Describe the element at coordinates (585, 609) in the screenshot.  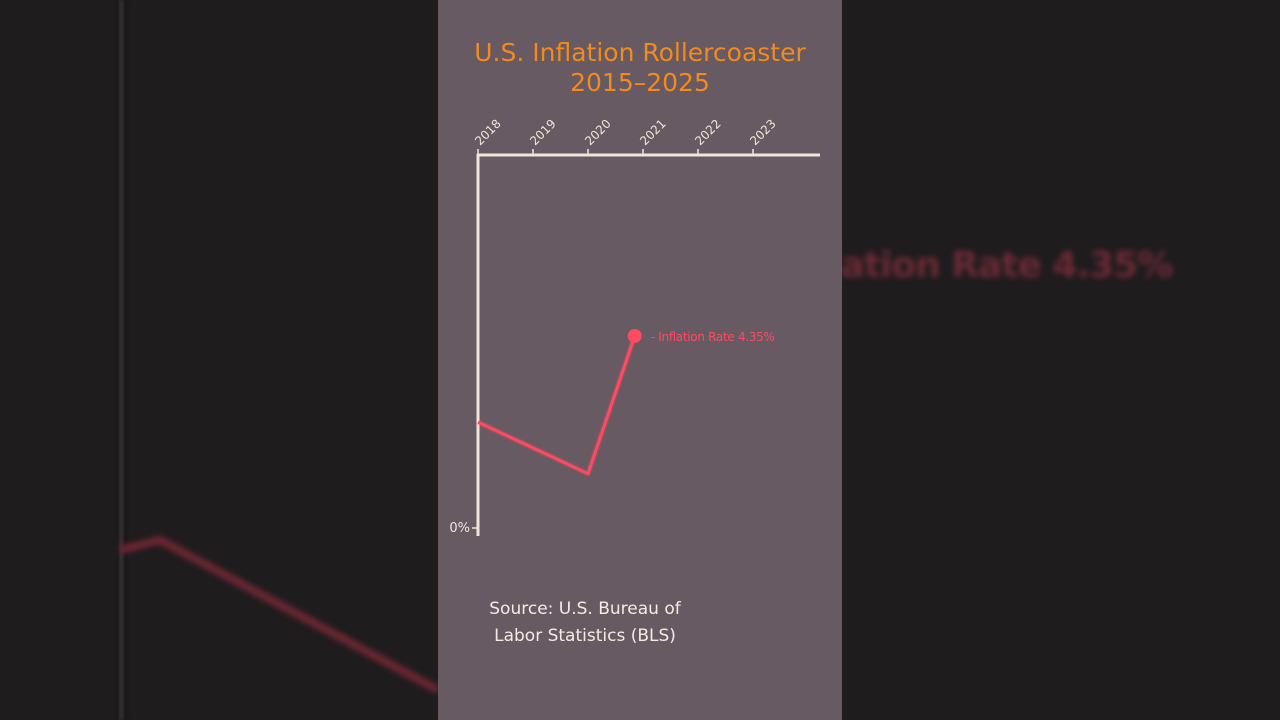
I see `source-line1: Source: U.S. Bureau of` at that location.